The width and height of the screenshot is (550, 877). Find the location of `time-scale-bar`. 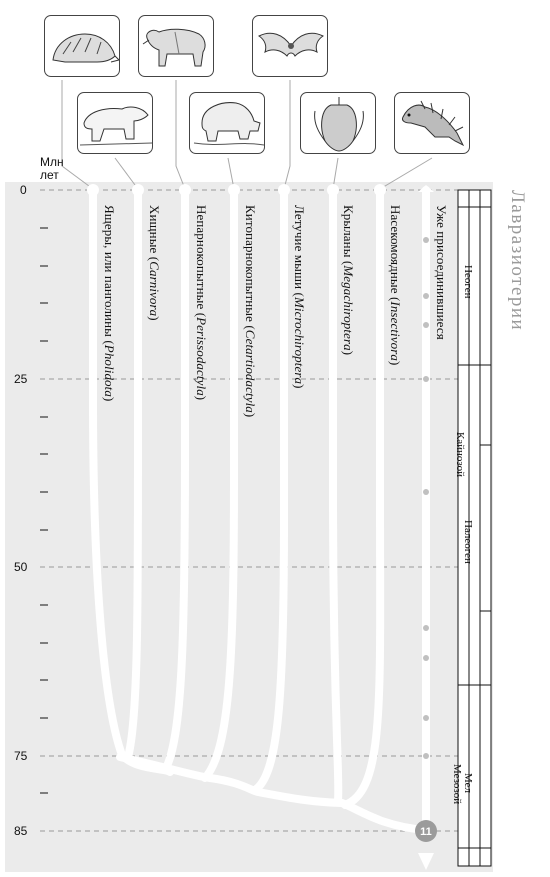

time-scale-bar is located at coordinates (474, 528).